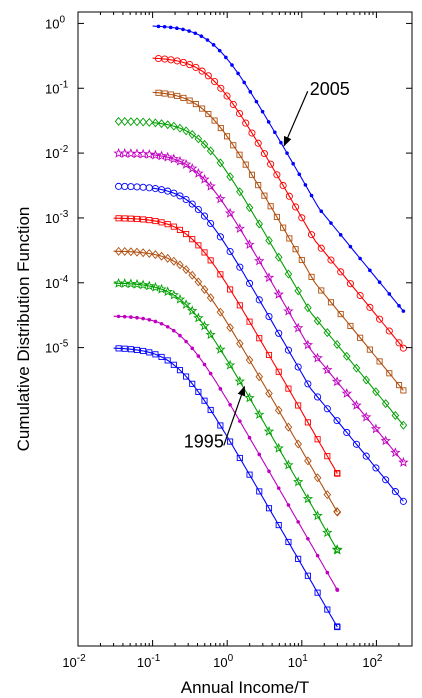 Image resolution: width=422 pixels, height=698 pixels. What do you see at coordinates (330, 89) in the screenshot?
I see `annotation-label-0: 2005` at bounding box center [330, 89].